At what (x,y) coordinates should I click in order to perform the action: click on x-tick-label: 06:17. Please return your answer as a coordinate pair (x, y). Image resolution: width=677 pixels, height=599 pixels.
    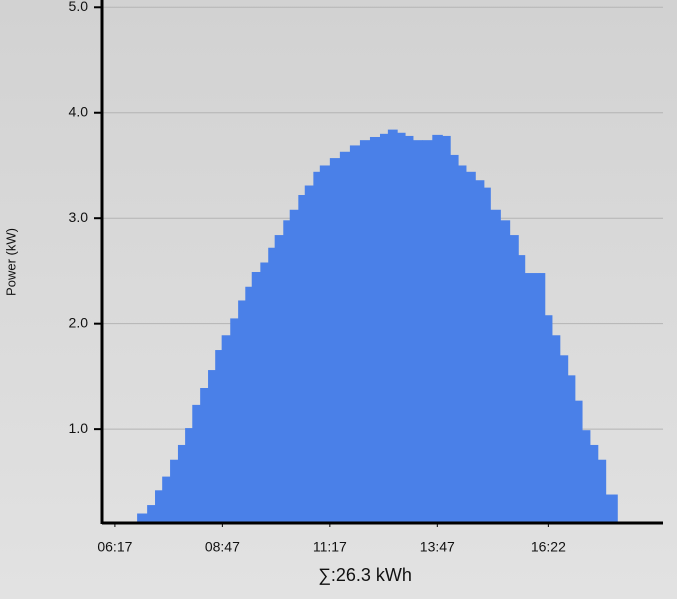
    Looking at the image, I should click on (114, 547).